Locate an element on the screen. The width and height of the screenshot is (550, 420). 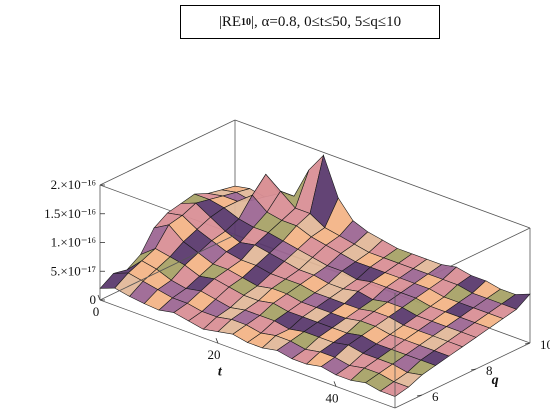
t-tick-label: 20 is located at coordinates (214, 354).